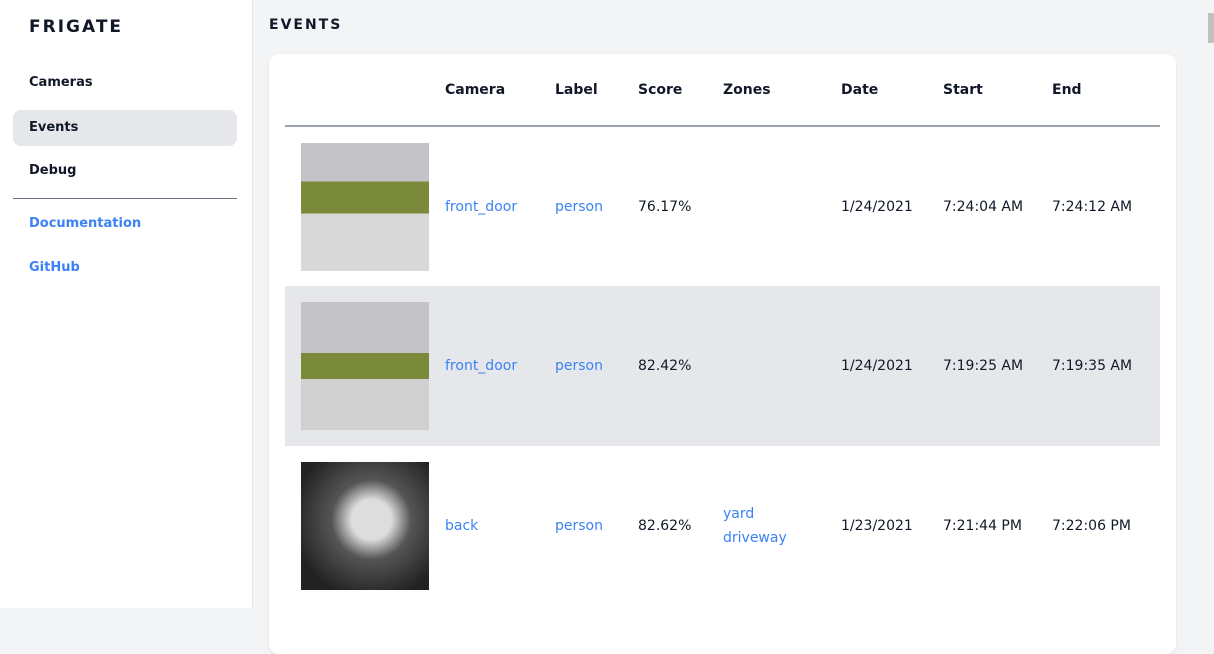 The image size is (1214, 654). What do you see at coordinates (1211, 304) in the screenshot?
I see `scrollbar` at bounding box center [1211, 304].